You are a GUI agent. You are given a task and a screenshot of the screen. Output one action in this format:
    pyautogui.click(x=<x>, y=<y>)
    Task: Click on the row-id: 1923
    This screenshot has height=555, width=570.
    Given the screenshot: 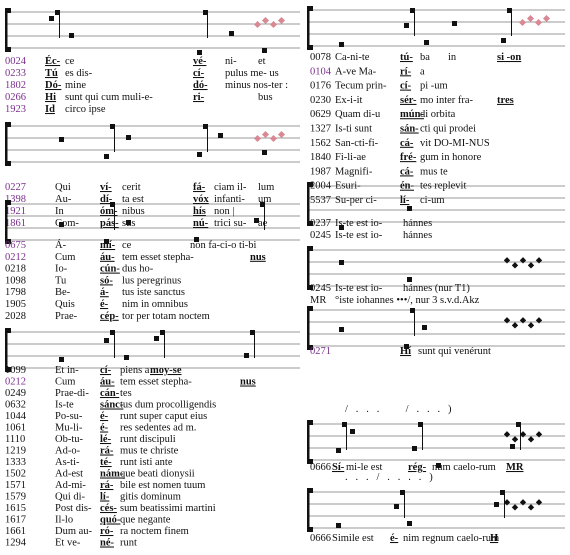 What is the action you would take?
    pyautogui.click(x=15, y=109)
    